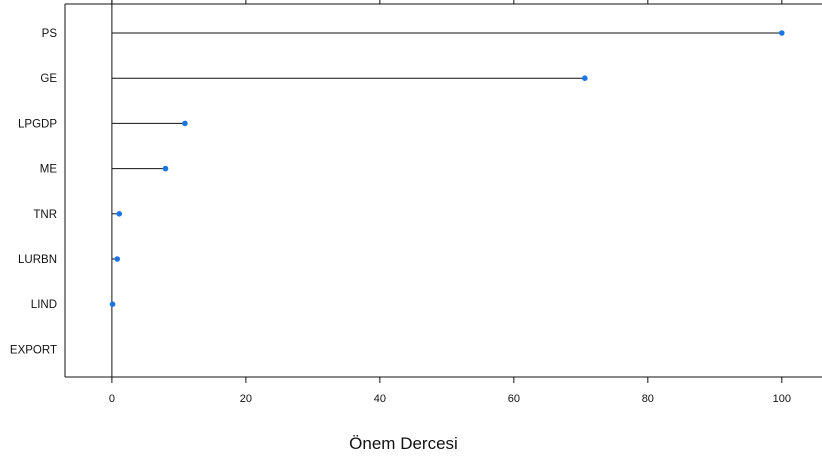 Image resolution: width=822 pixels, height=462 pixels. Describe the element at coordinates (33, 350) in the screenshot. I see `category-label: EXPORT` at that location.